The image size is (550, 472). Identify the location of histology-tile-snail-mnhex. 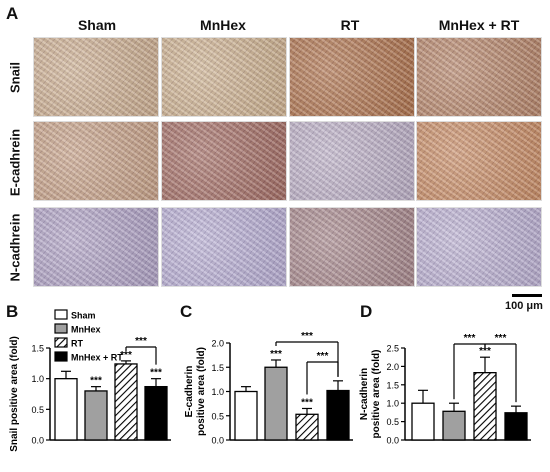
(224, 77).